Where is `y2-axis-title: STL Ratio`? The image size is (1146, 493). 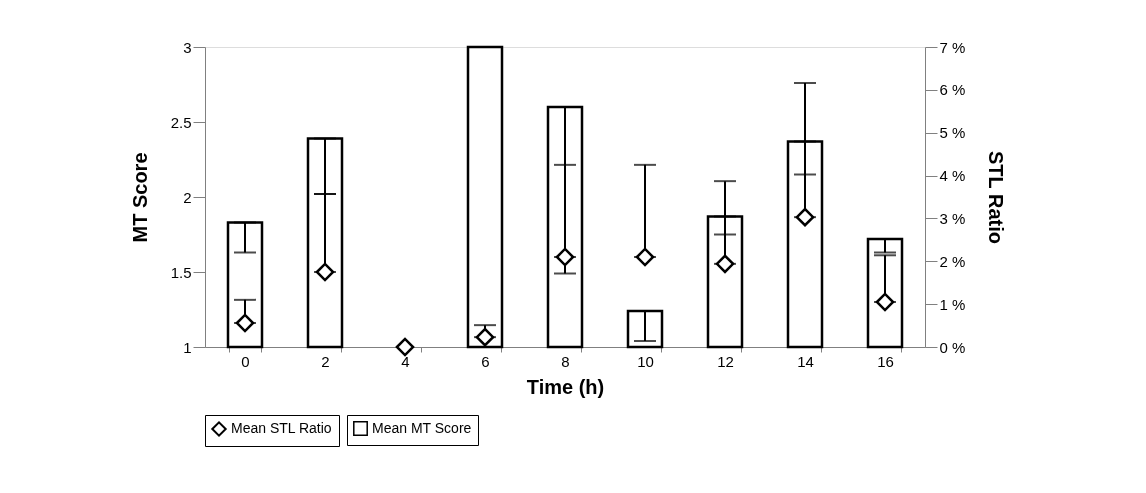
y2-axis-title: STL Ratio is located at coordinates (996, 197).